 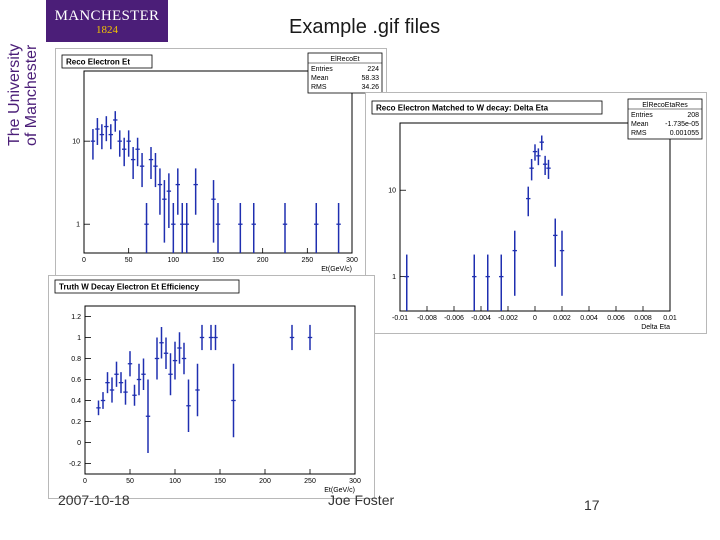 What do you see at coordinates (670, 318) in the screenshot?
I see `x-tick-label: 0.01` at bounding box center [670, 318].